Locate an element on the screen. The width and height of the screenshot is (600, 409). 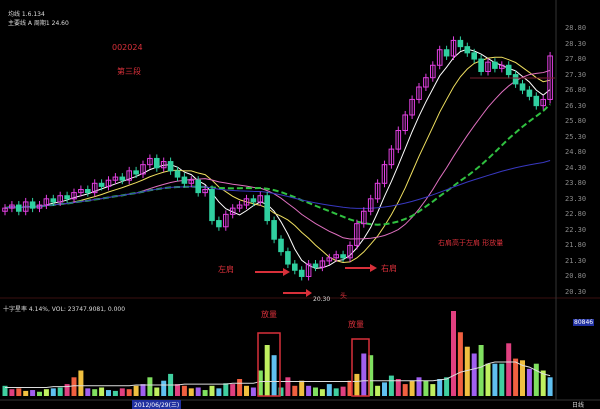
head-label: 头 is located at coordinates (343, 296).